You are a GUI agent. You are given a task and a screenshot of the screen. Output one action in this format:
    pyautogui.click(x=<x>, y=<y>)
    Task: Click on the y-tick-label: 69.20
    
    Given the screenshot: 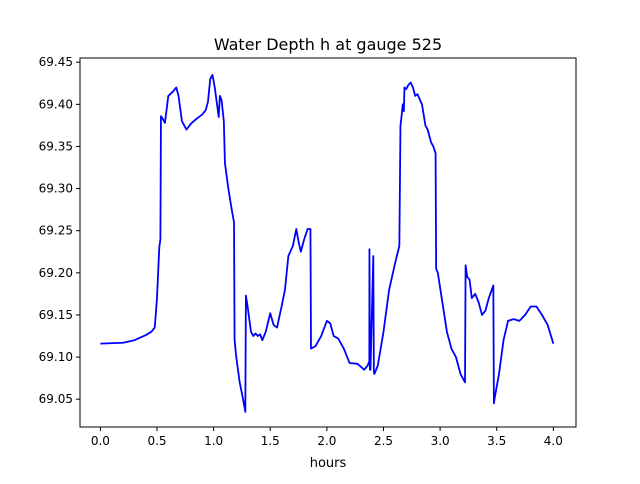 What is the action you would take?
    pyautogui.click(x=56, y=273)
    